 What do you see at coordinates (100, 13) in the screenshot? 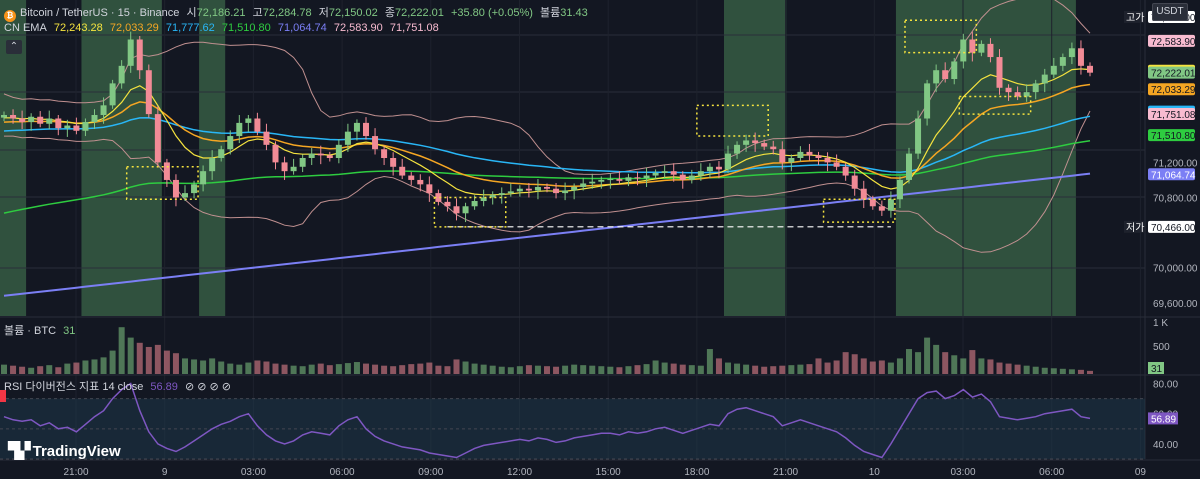
I see `symbol-name: Bitcoin / TetherUS · 15 · Binance` at bounding box center [100, 13].